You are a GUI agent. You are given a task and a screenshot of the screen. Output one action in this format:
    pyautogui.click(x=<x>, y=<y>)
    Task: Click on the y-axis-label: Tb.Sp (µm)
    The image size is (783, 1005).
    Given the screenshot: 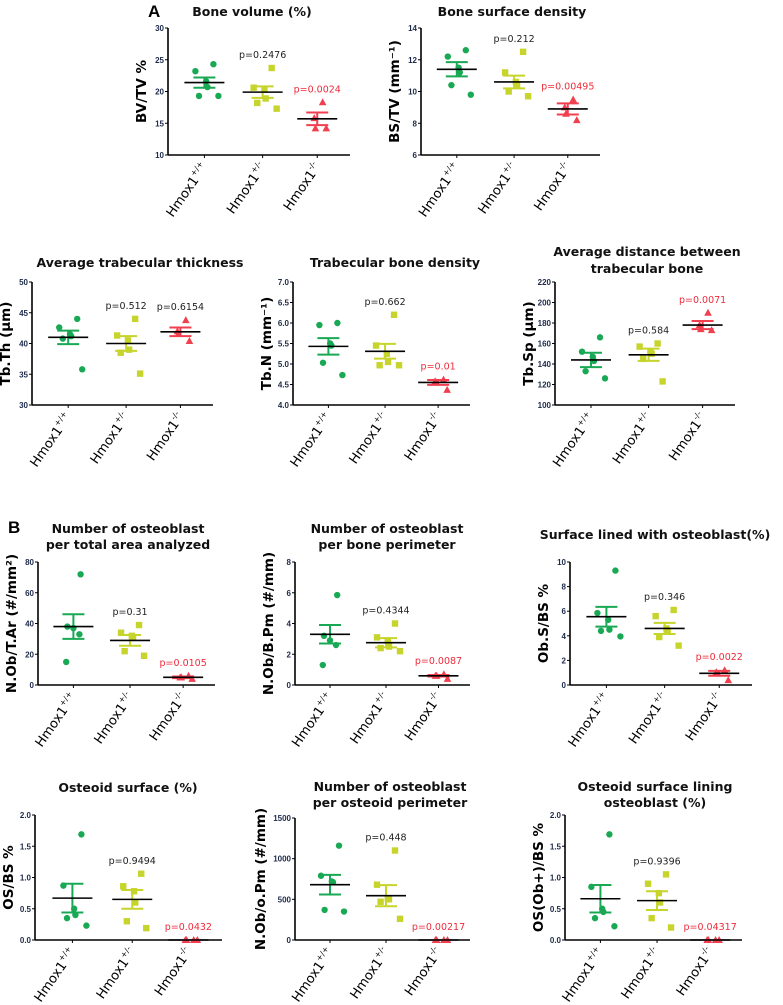 What is the action you would take?
    pyautogui.click(x=529, y=343)
    